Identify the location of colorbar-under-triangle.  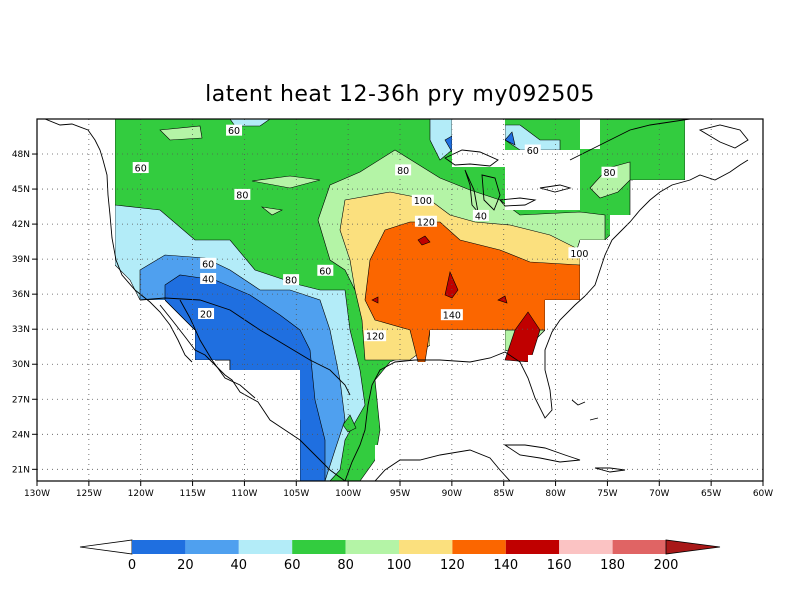
(106, 547).